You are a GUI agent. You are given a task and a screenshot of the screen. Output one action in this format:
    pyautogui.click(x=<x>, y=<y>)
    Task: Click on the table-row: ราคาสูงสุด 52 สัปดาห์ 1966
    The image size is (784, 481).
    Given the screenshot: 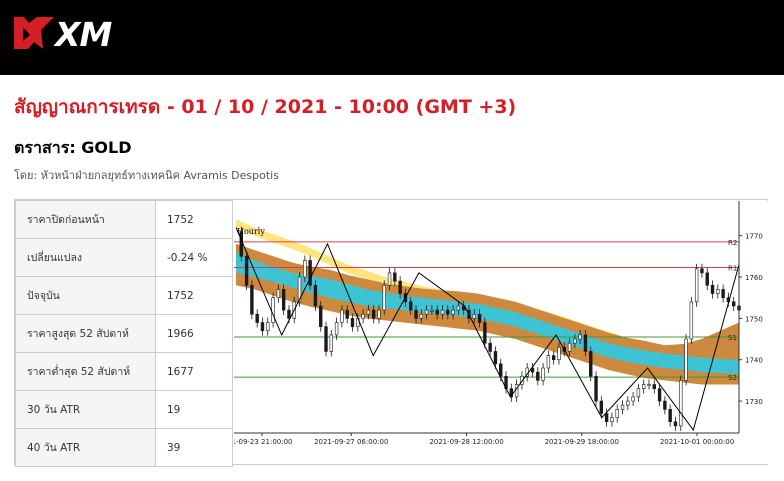 What is the action you would take?
    pyautogui.click(x=124, y=333)
    